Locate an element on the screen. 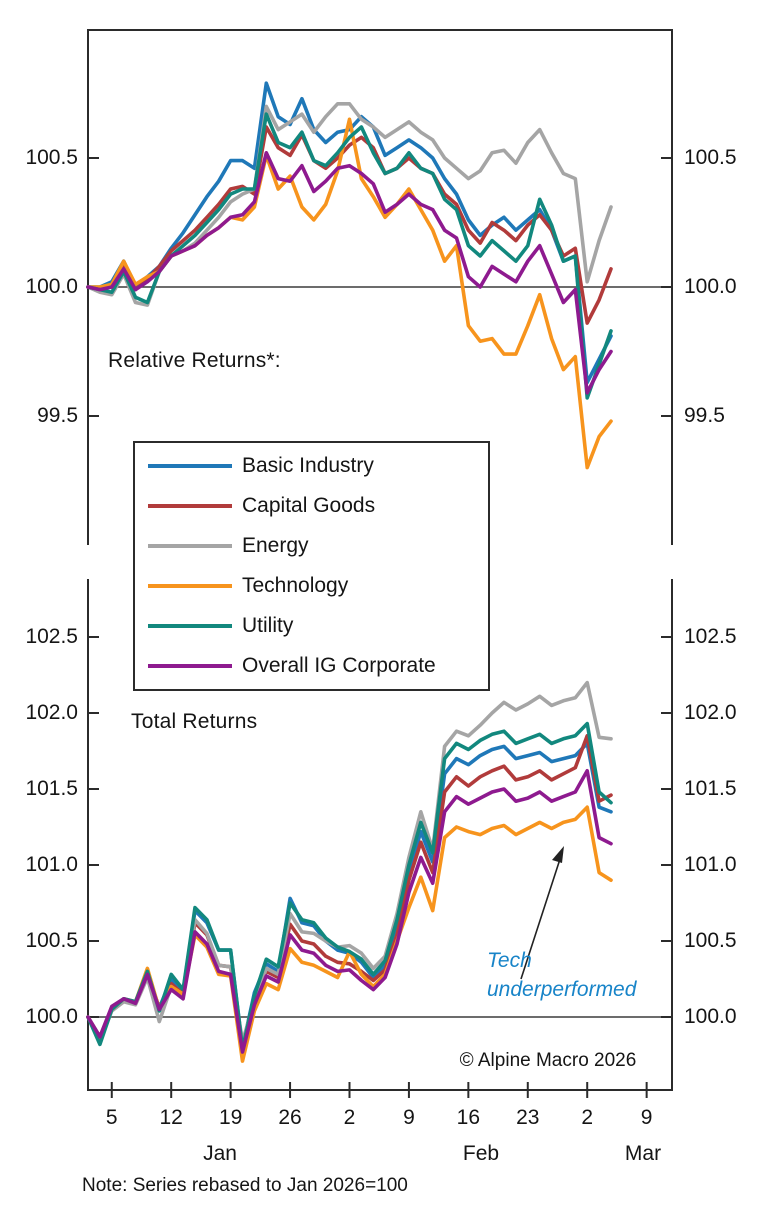 The image size is (768, 1217). legend-label-overall-ig-corporate: Overall IG Corporate is located at coordinates (339, 665).